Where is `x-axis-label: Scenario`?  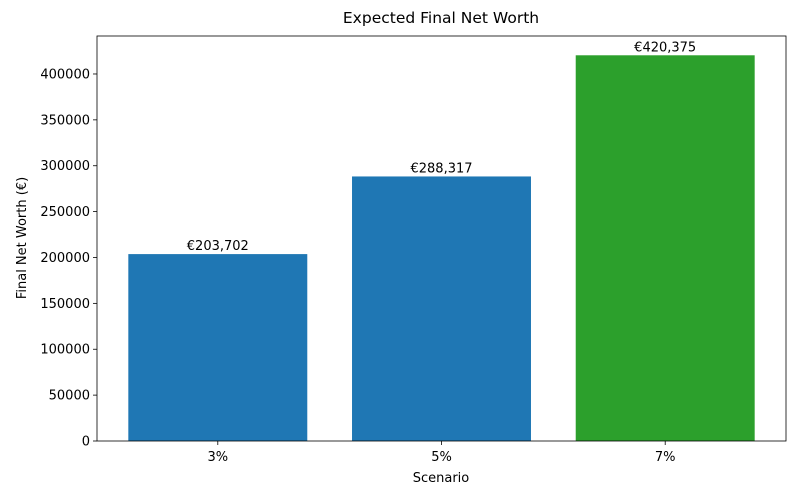
x-axis-label: Scenario is located at coordinates (441, 478).